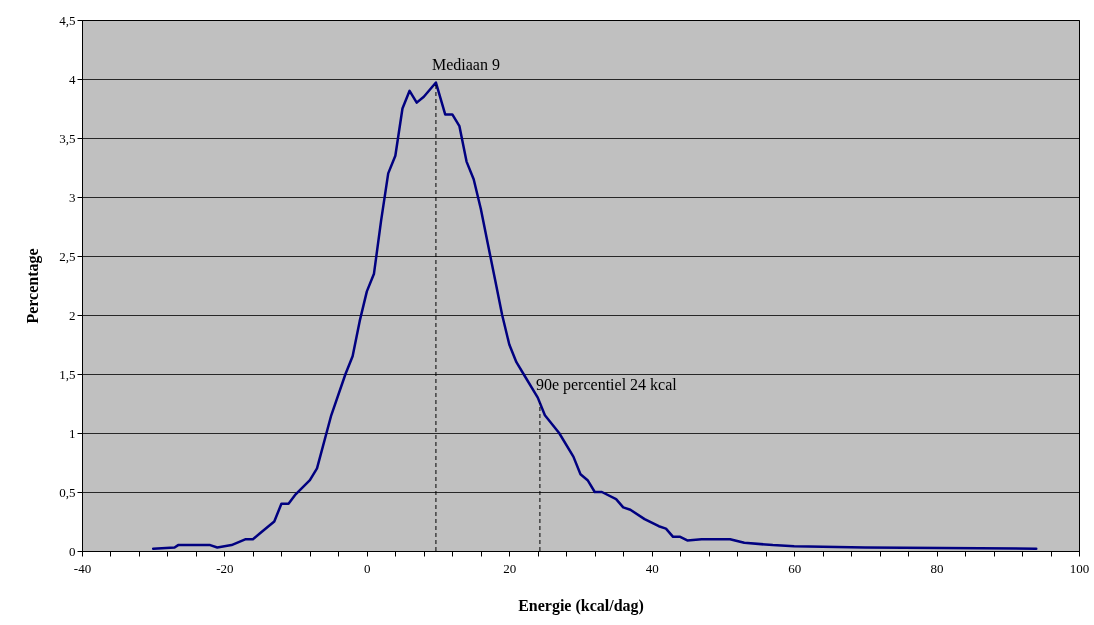 This screenshot has height=625, width=1094. Describe the element at coordinates (225, 568) in the screenshot. I see `x-tick-label: -20` at that location.